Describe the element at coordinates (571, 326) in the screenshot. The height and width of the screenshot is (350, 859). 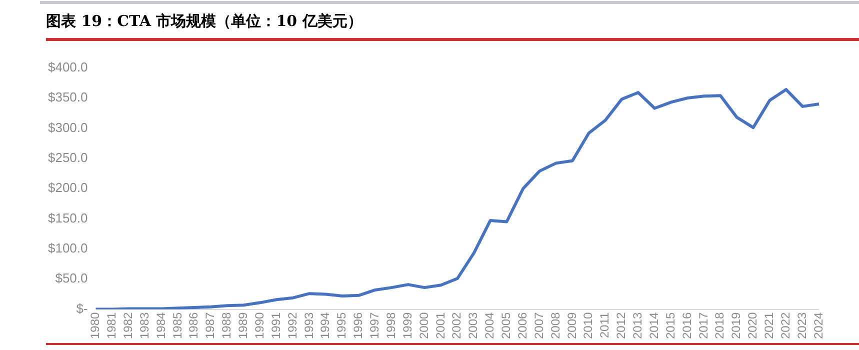
I see `x-tick-label: 2009` at that location.